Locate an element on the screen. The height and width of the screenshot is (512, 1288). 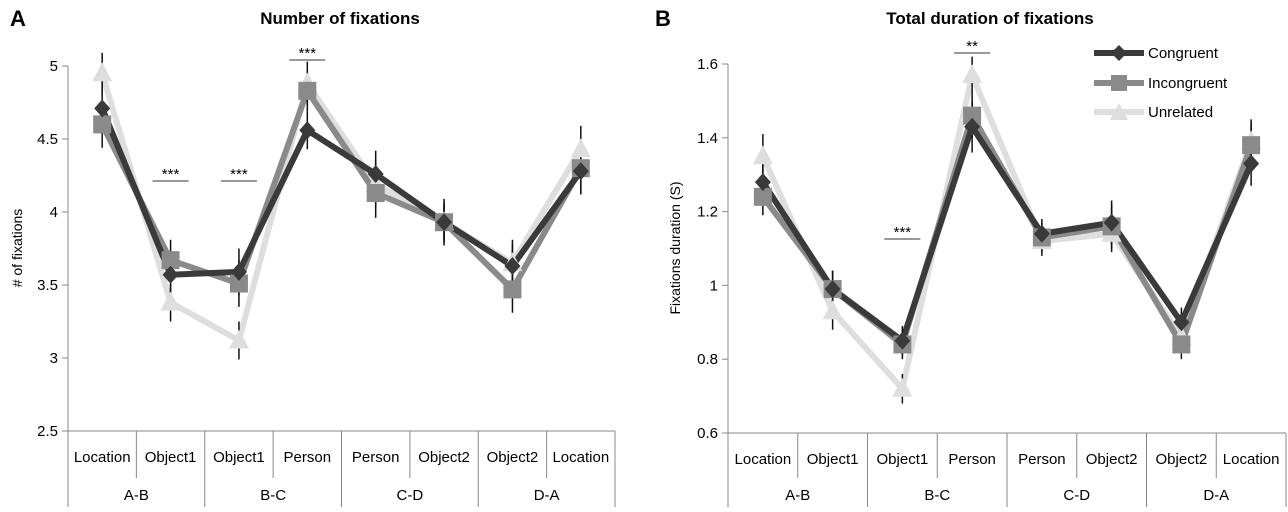
y-tick-label: 2.5 is located at coordinates (47, 431).